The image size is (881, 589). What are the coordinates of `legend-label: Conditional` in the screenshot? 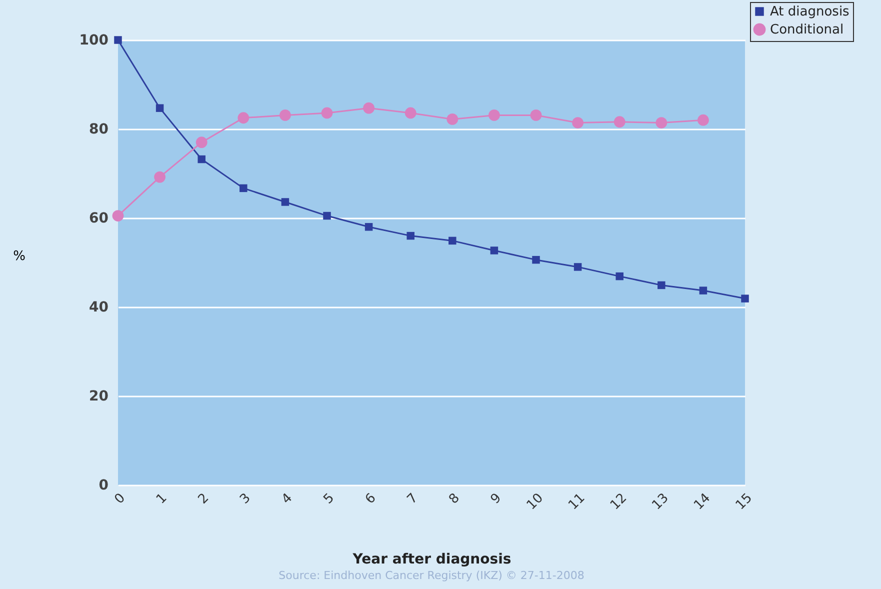 It's located at (807, 30).